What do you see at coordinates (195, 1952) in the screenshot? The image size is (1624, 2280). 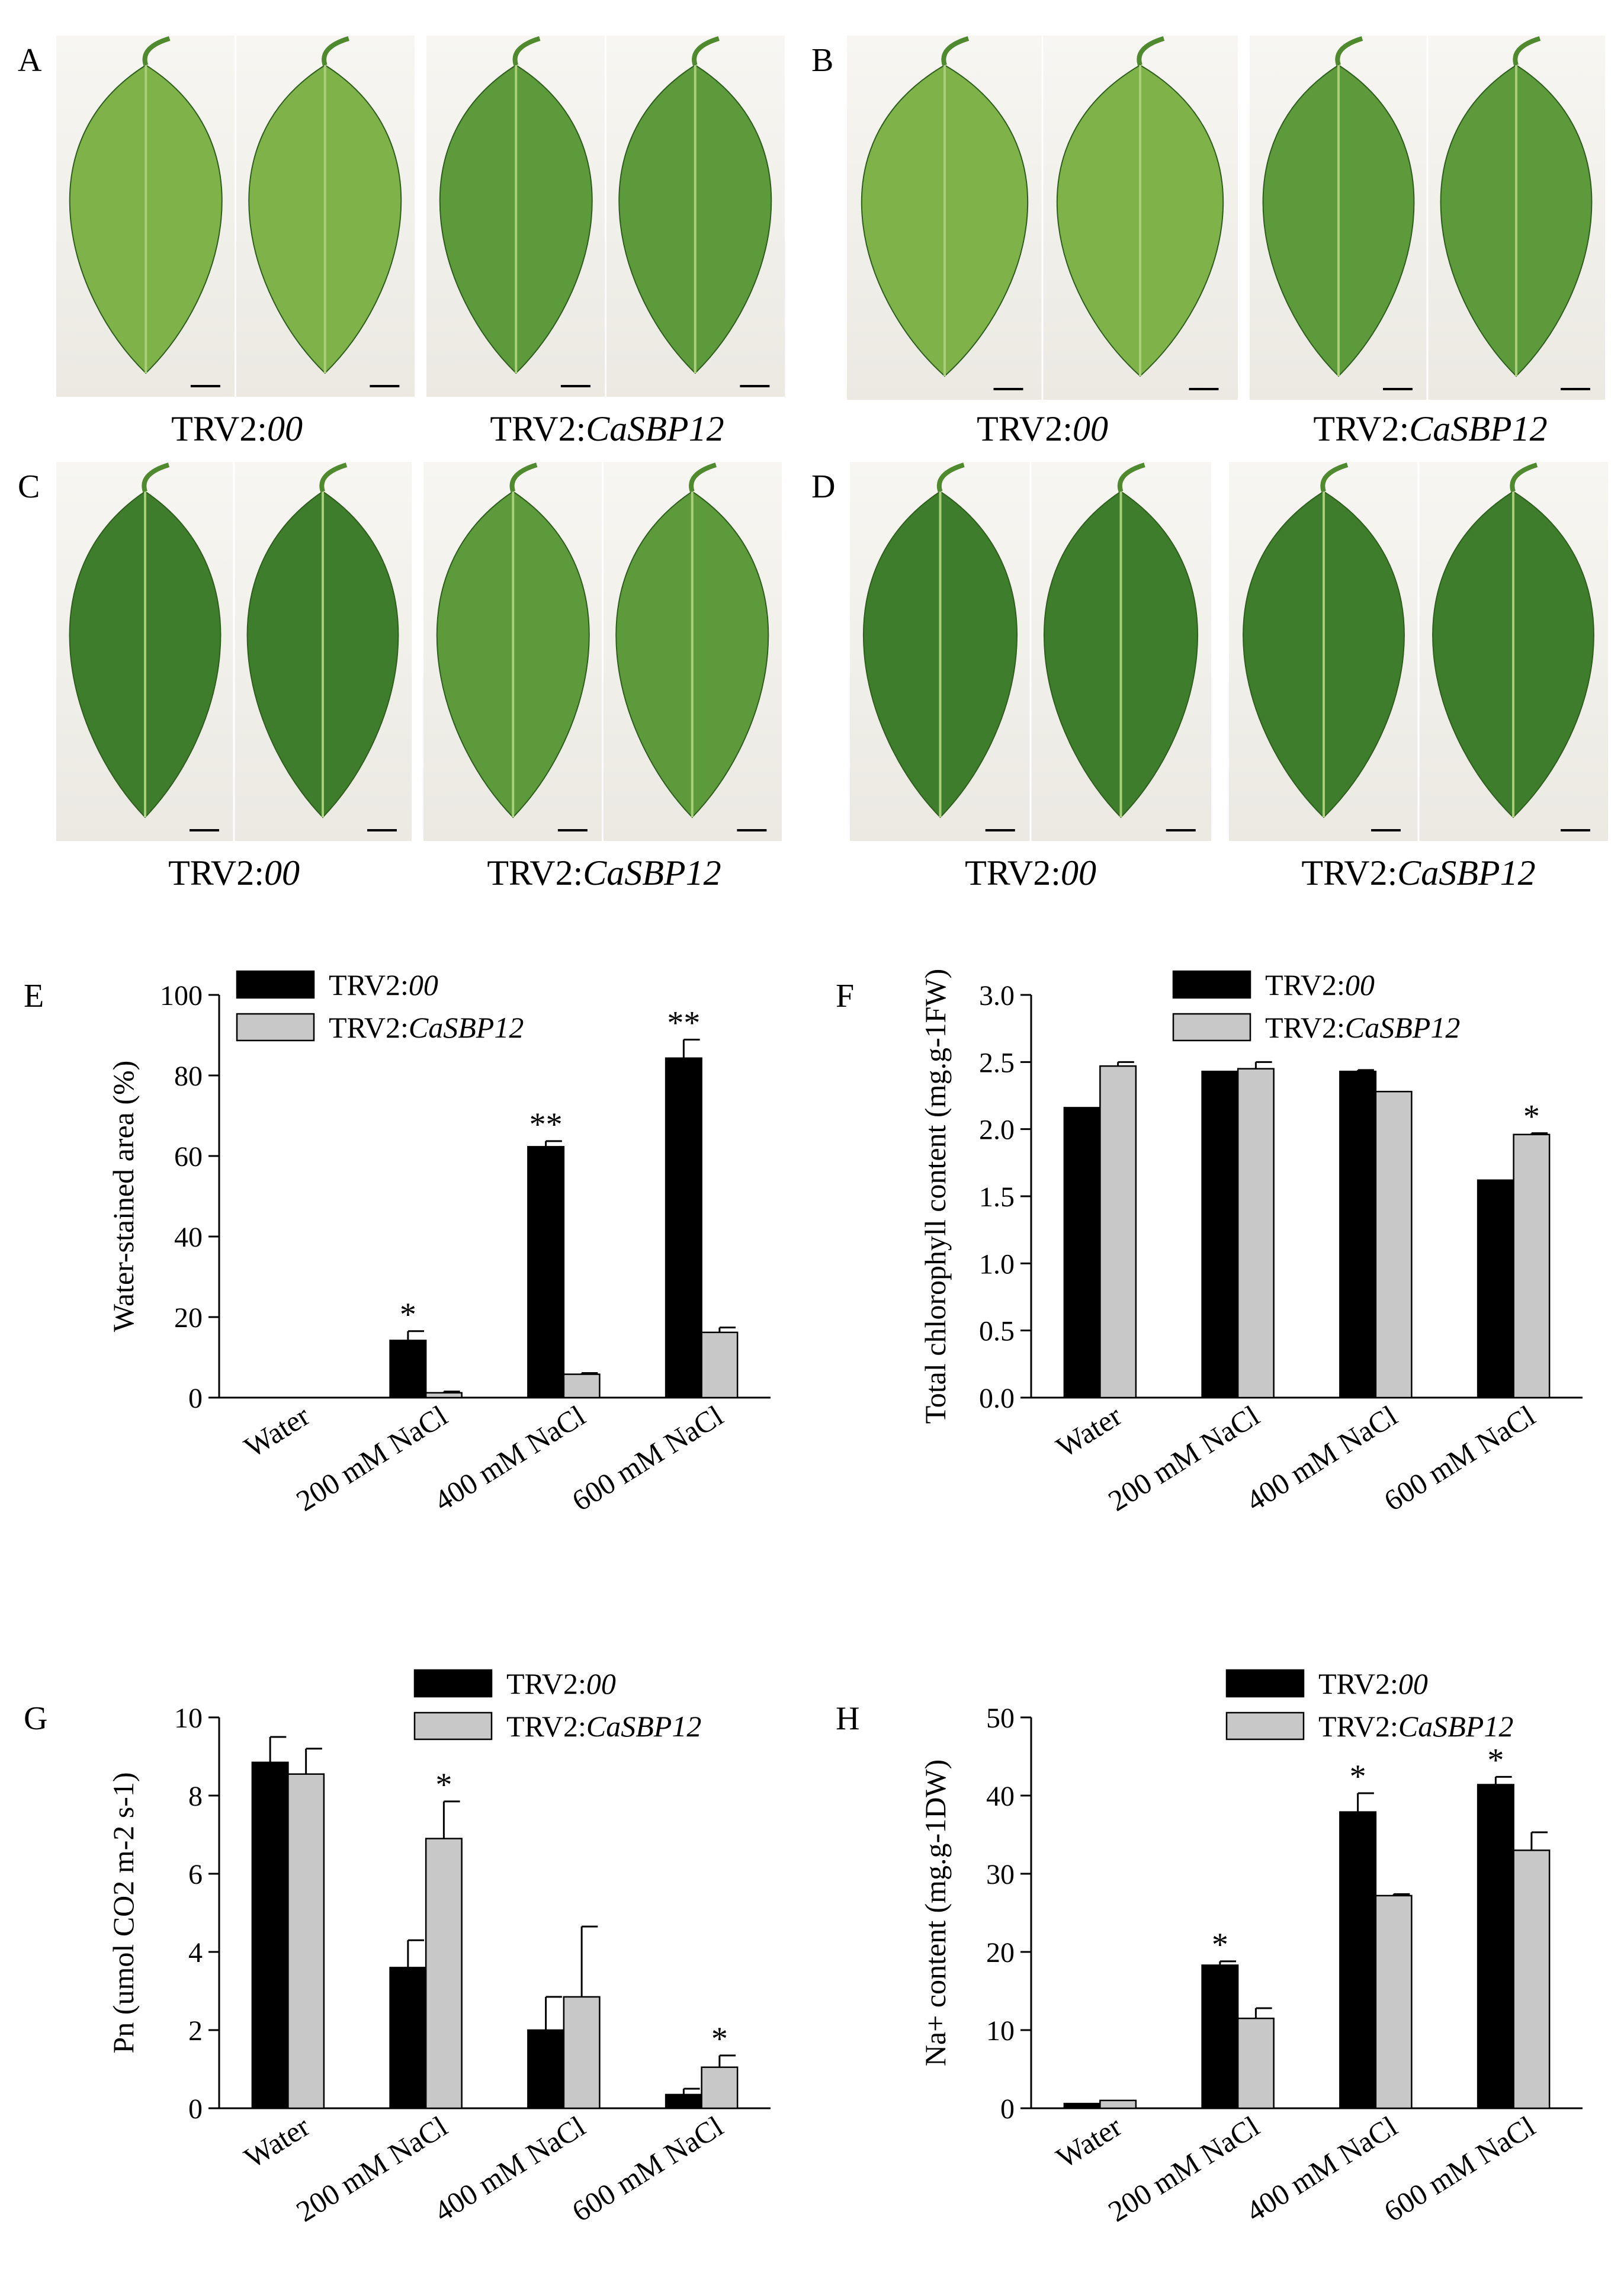 I see `y-tick-label: 4` at bounding box center [195, 1952].